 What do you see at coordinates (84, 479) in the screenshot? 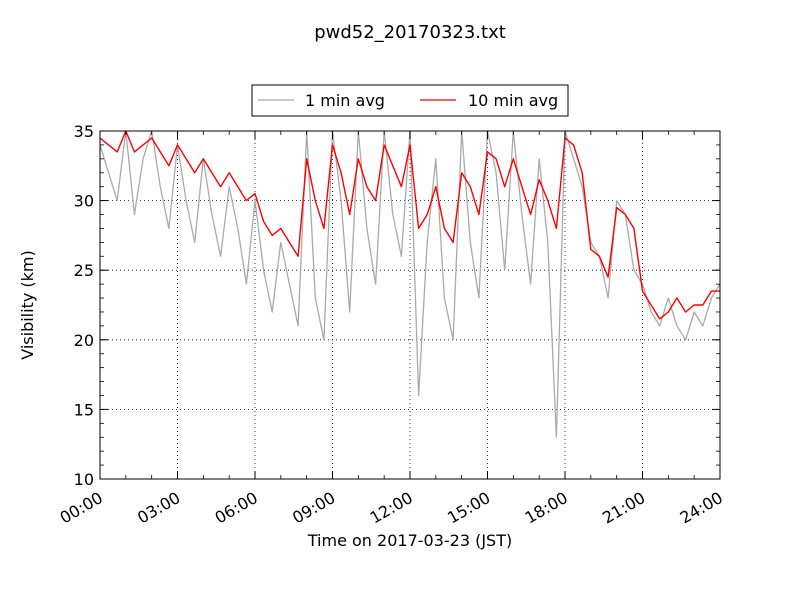
I see `y-tick-label: 10` at bounding box center [84, 479].